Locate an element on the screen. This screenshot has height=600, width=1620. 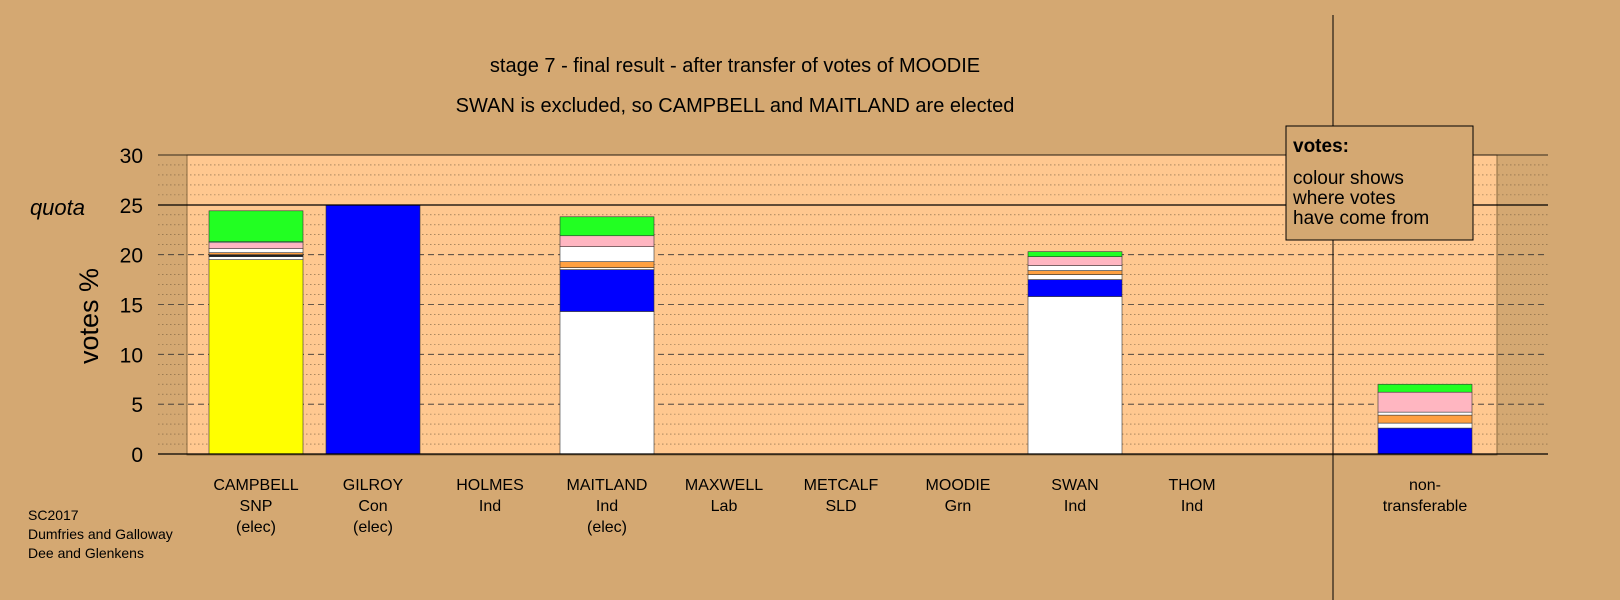
x-tick-label: METCALF is located at coordinates (841, 485).